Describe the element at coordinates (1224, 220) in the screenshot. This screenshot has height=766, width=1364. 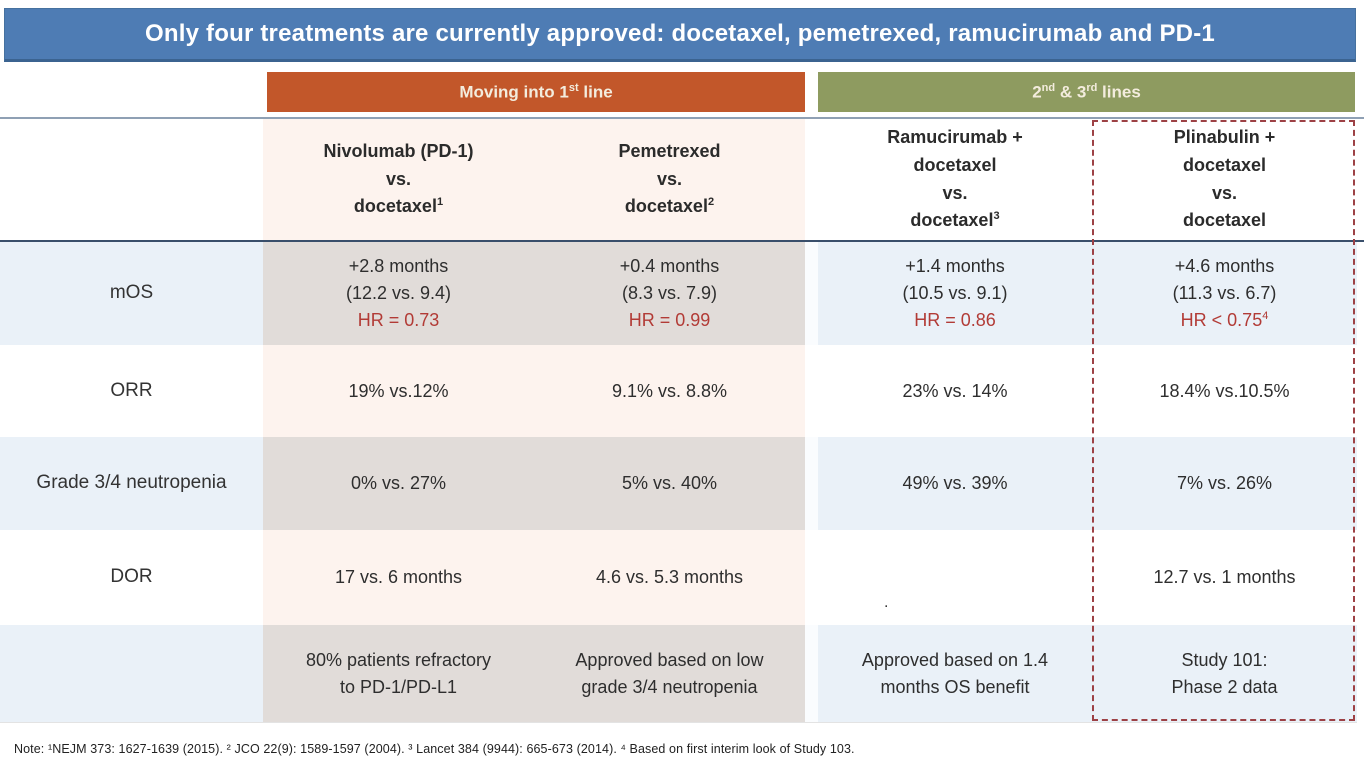
I see `column-header-drug: docetaxel` at that location.